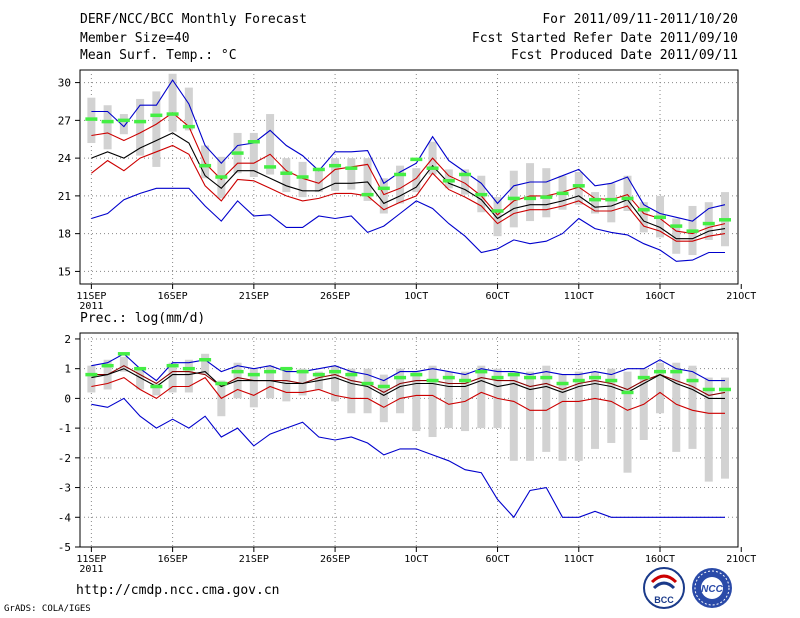 The width and height of the screenshot is (800, 618). I want to click on ncc-logo: NCC, so click(712, 588).